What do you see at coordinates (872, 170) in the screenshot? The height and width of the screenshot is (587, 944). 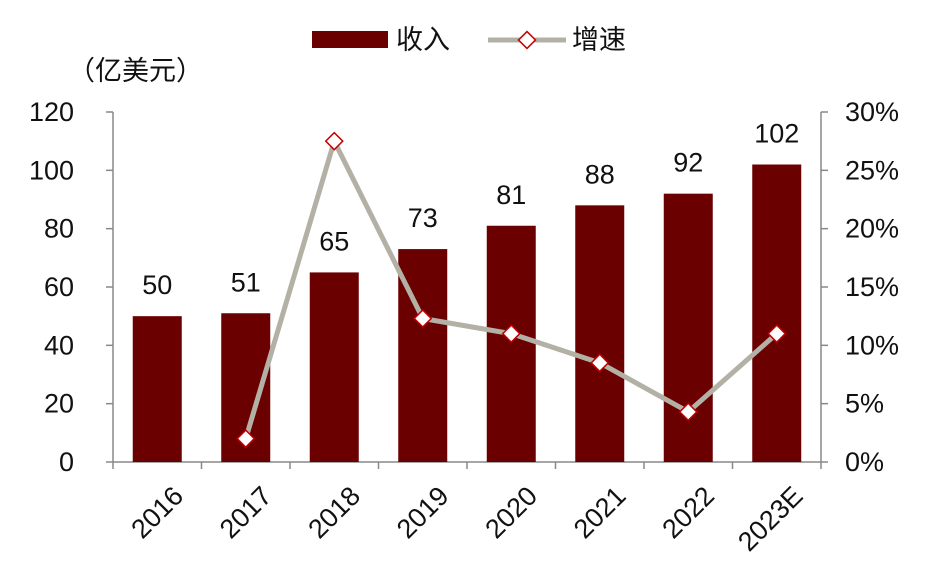 I see `y-right-tick-label: 25%` at bounding box center [872, 170].